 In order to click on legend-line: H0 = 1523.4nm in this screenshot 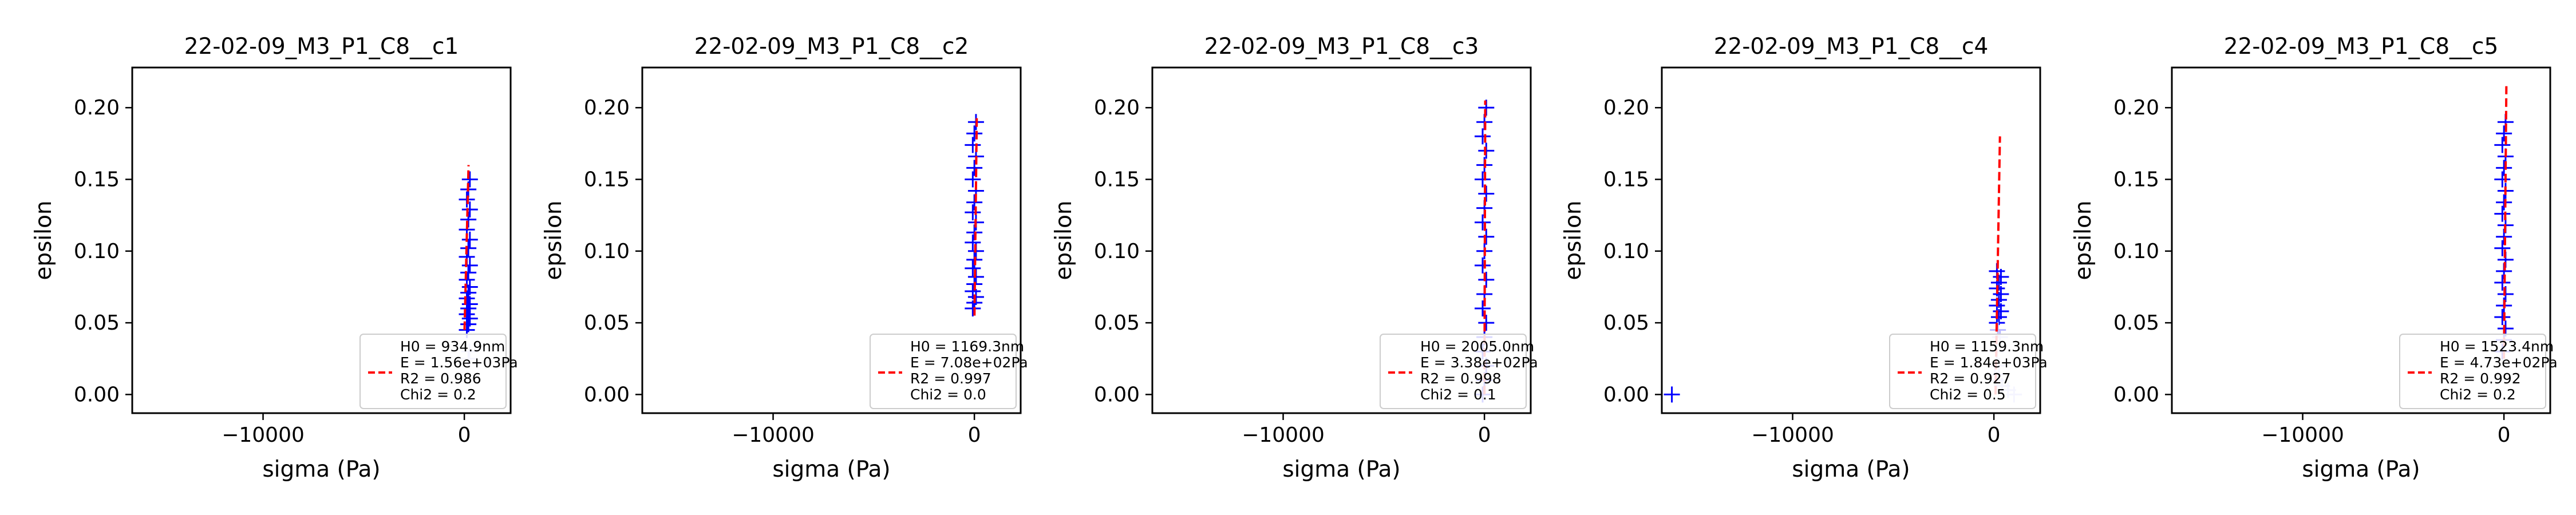, I will do `click(2497, 346)`.